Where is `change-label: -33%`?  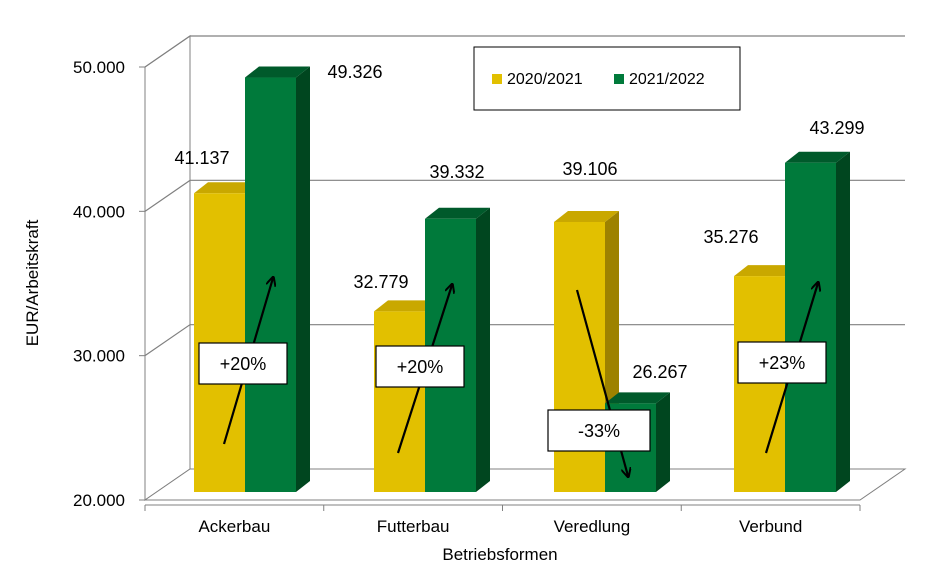 change-label: -33% is located at coordinates (599, 431).